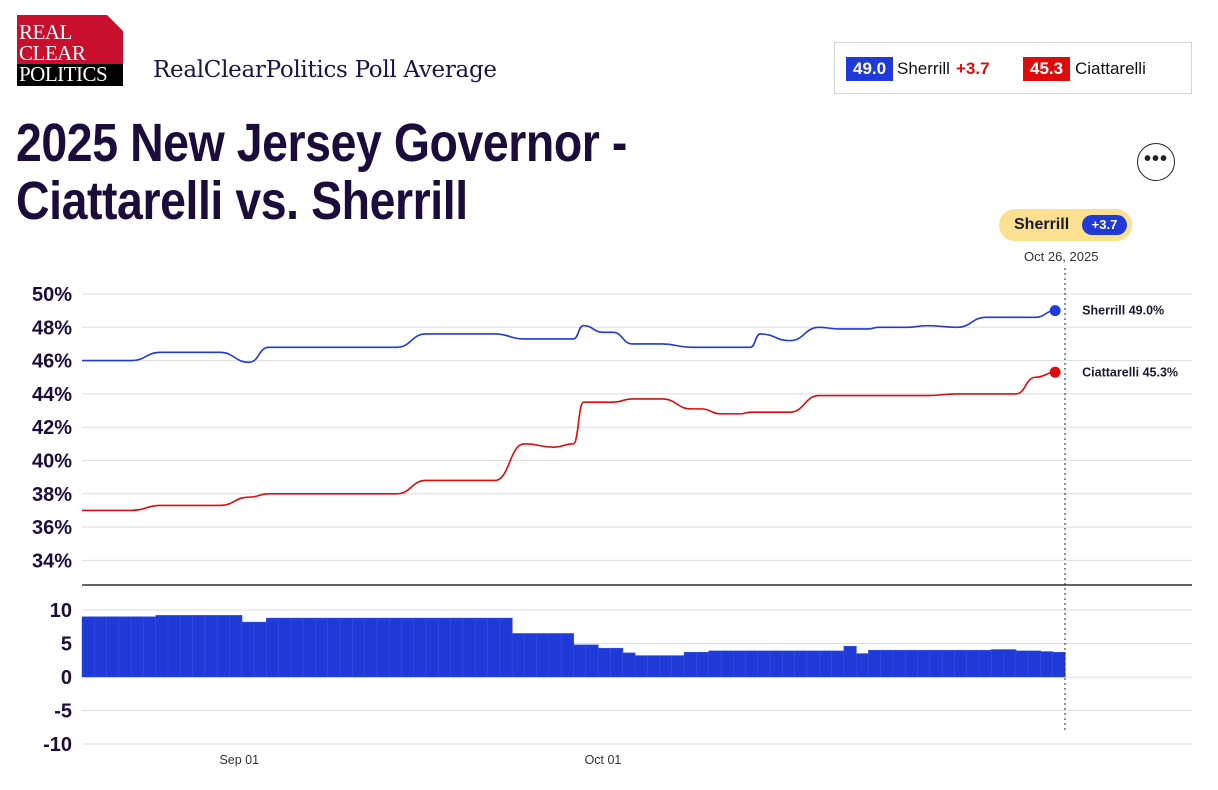 The width and height of the screenshot is (1218, 790). I want to click on rcp-logo: REAL CLEAR POLITICS, so click(70, 50).